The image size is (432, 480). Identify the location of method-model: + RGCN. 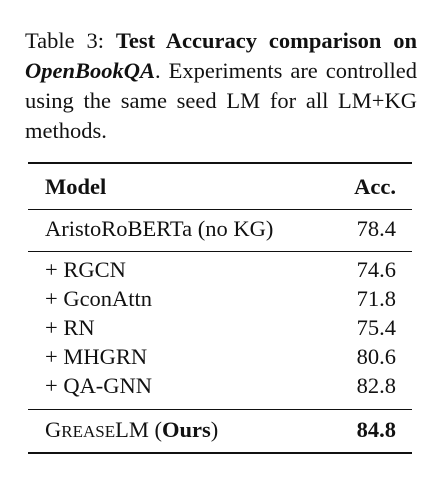
(85, 269).